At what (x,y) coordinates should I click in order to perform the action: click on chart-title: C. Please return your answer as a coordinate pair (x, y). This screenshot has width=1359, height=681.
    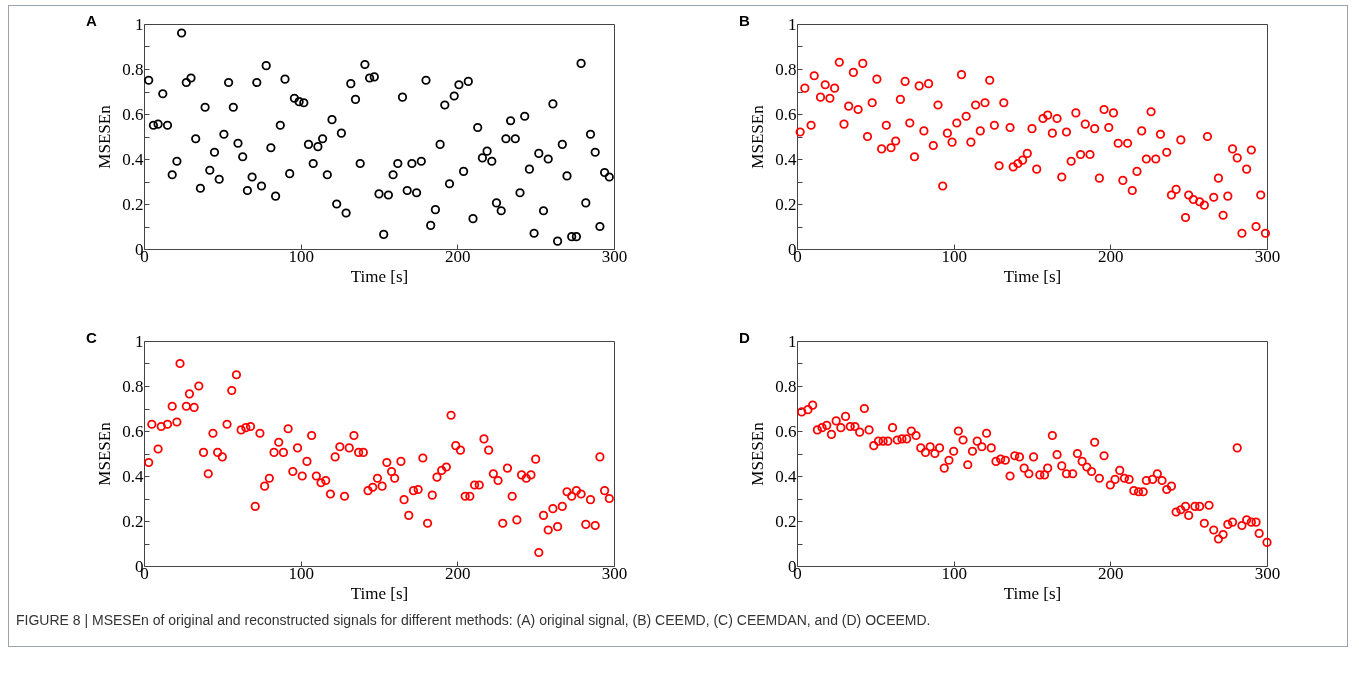
    Looking at the image, I should click on (91, 337).